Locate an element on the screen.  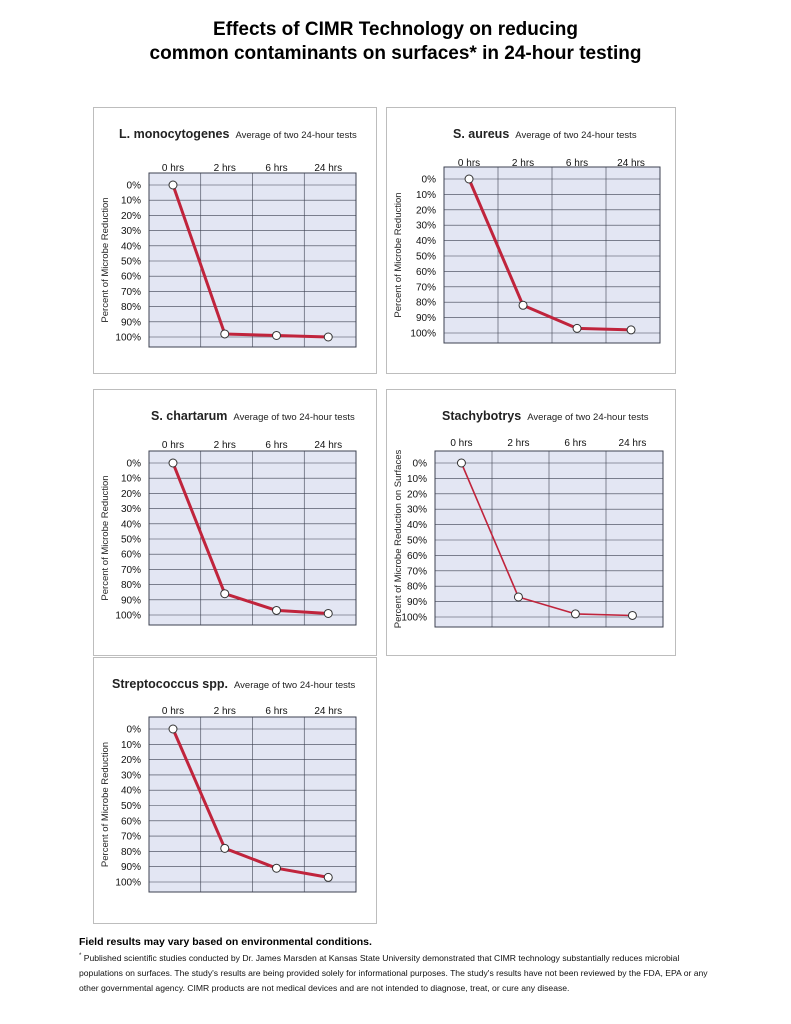
chart-title: Stachybotrys is located at coordinates (481, 416).